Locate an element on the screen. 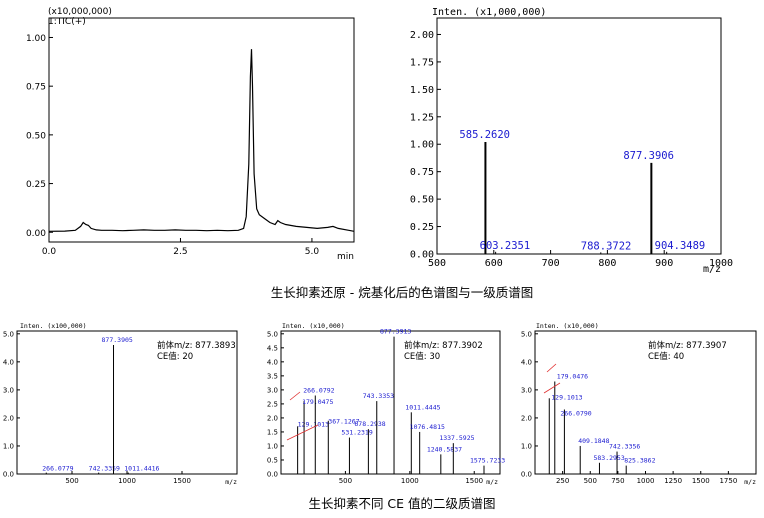  peak-label: 583.2953 is located at coordinates (608, 458).